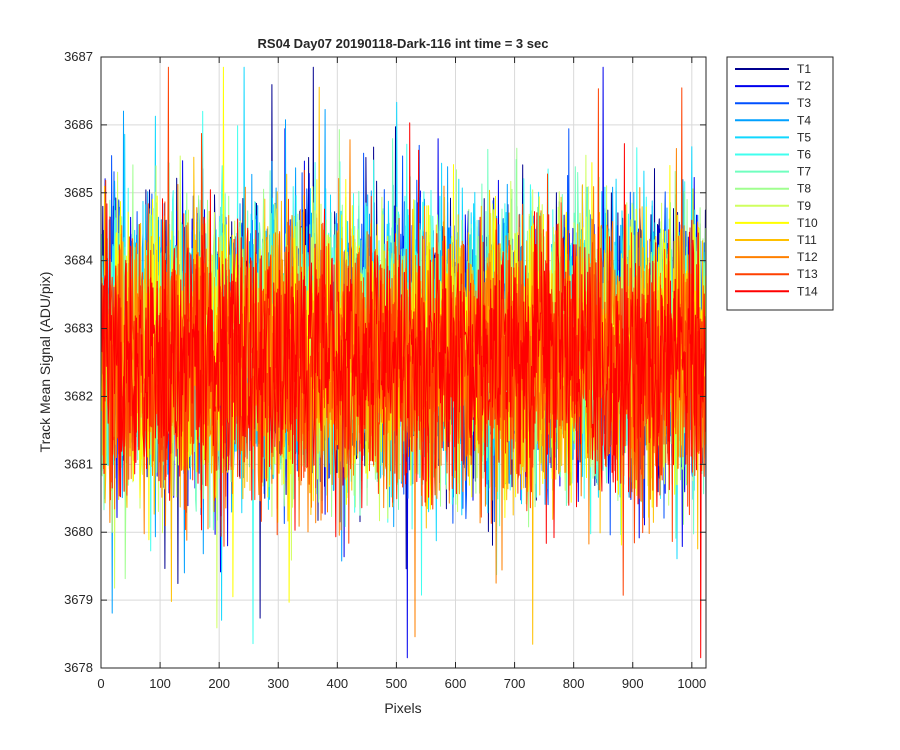 The width and height of the screenshot is (900, 750). Describe the element at coordinates (804, 137) in the screenshot. I see `legend-label: T5` at that location.